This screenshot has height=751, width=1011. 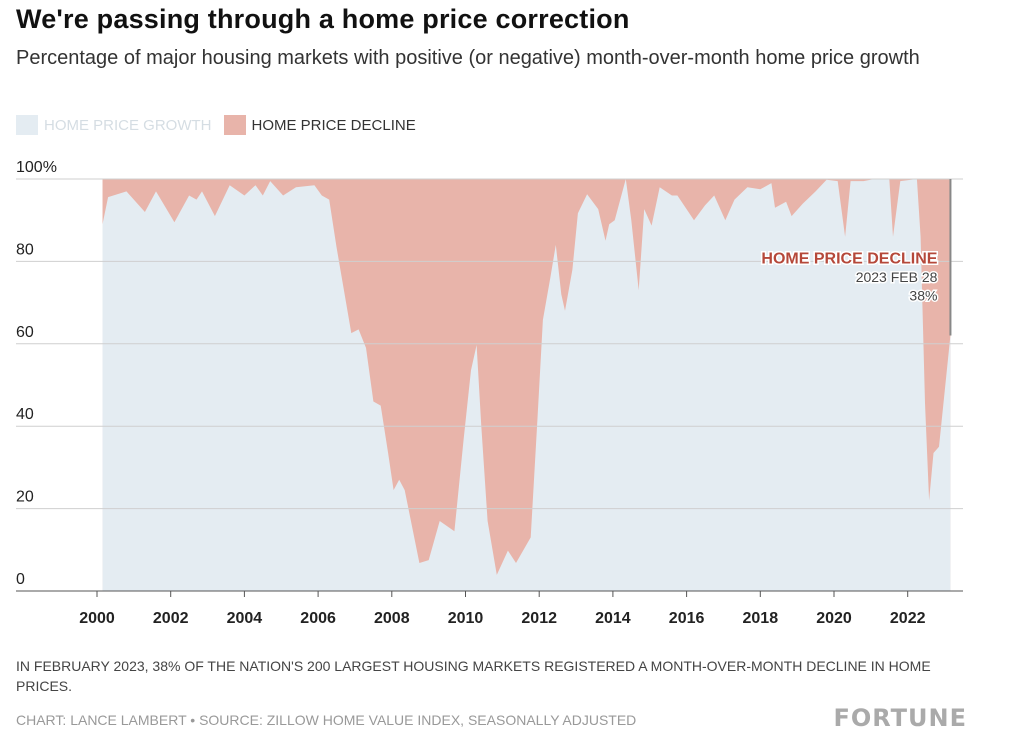 What do you see at coordinates (613, 618) in the screenshot?
I see `x-tick-label: 2014` at bounding box center [613, 618].